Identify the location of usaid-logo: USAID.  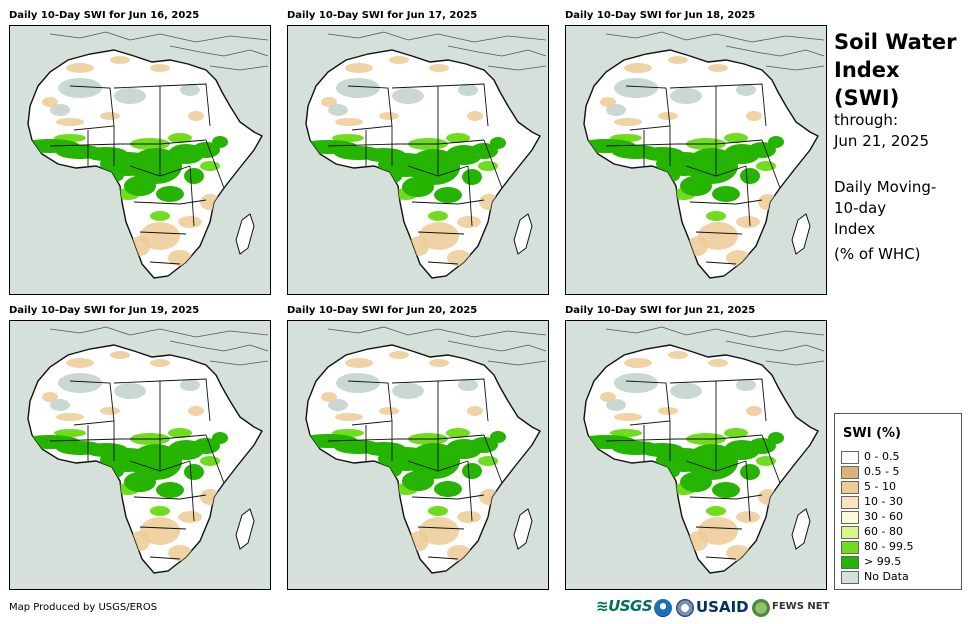
(722, 607).